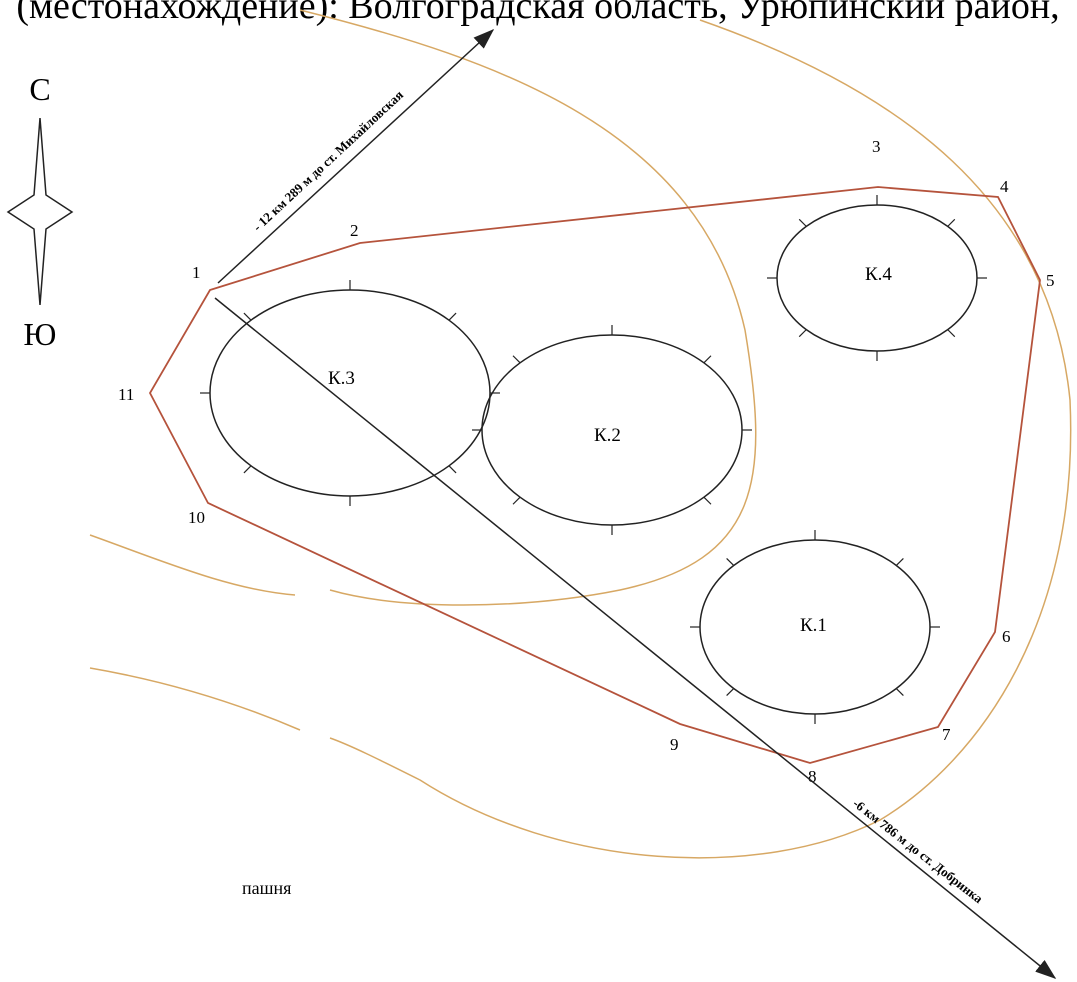 The width and height of the screenshot is (1077, 982). What do you see at coordinates (350, 393) in the screenshot?
I see `circle-outline` at bounding box center [350, 393].